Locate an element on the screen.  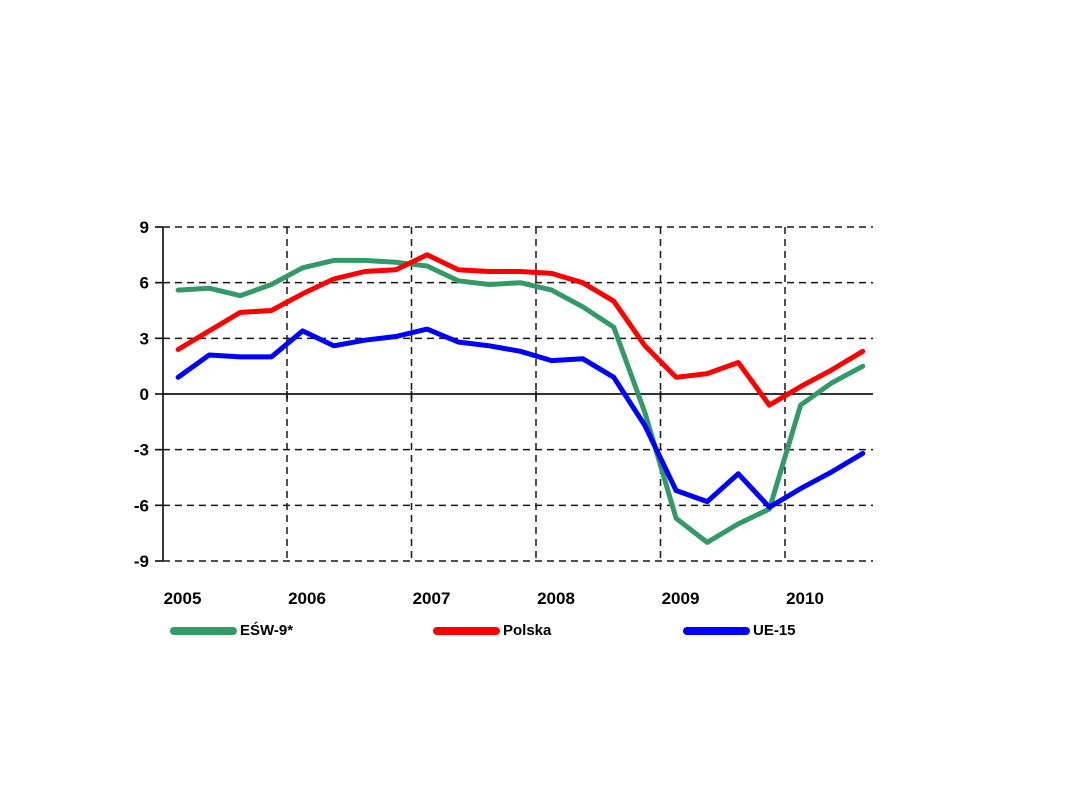
legend-label: UE-15 is located at coordinates (774, 630).